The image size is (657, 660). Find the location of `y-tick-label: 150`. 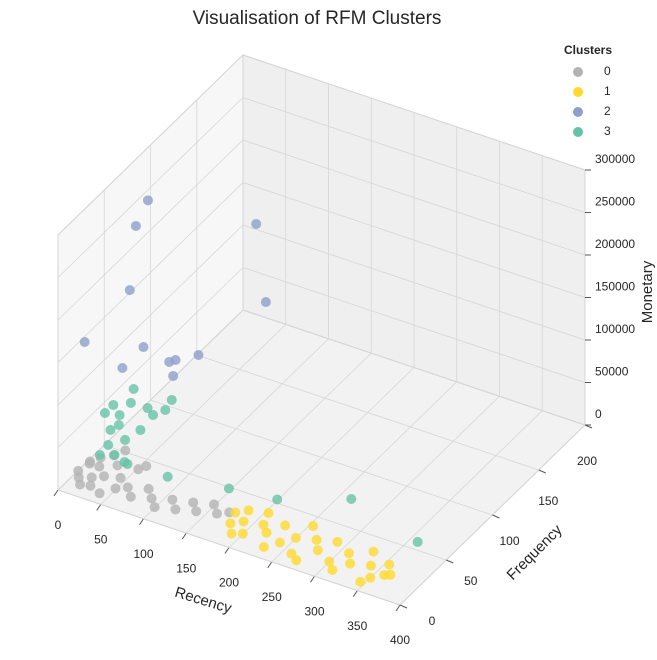

y-tick-label: 150 is located at coordinates (548, 501).